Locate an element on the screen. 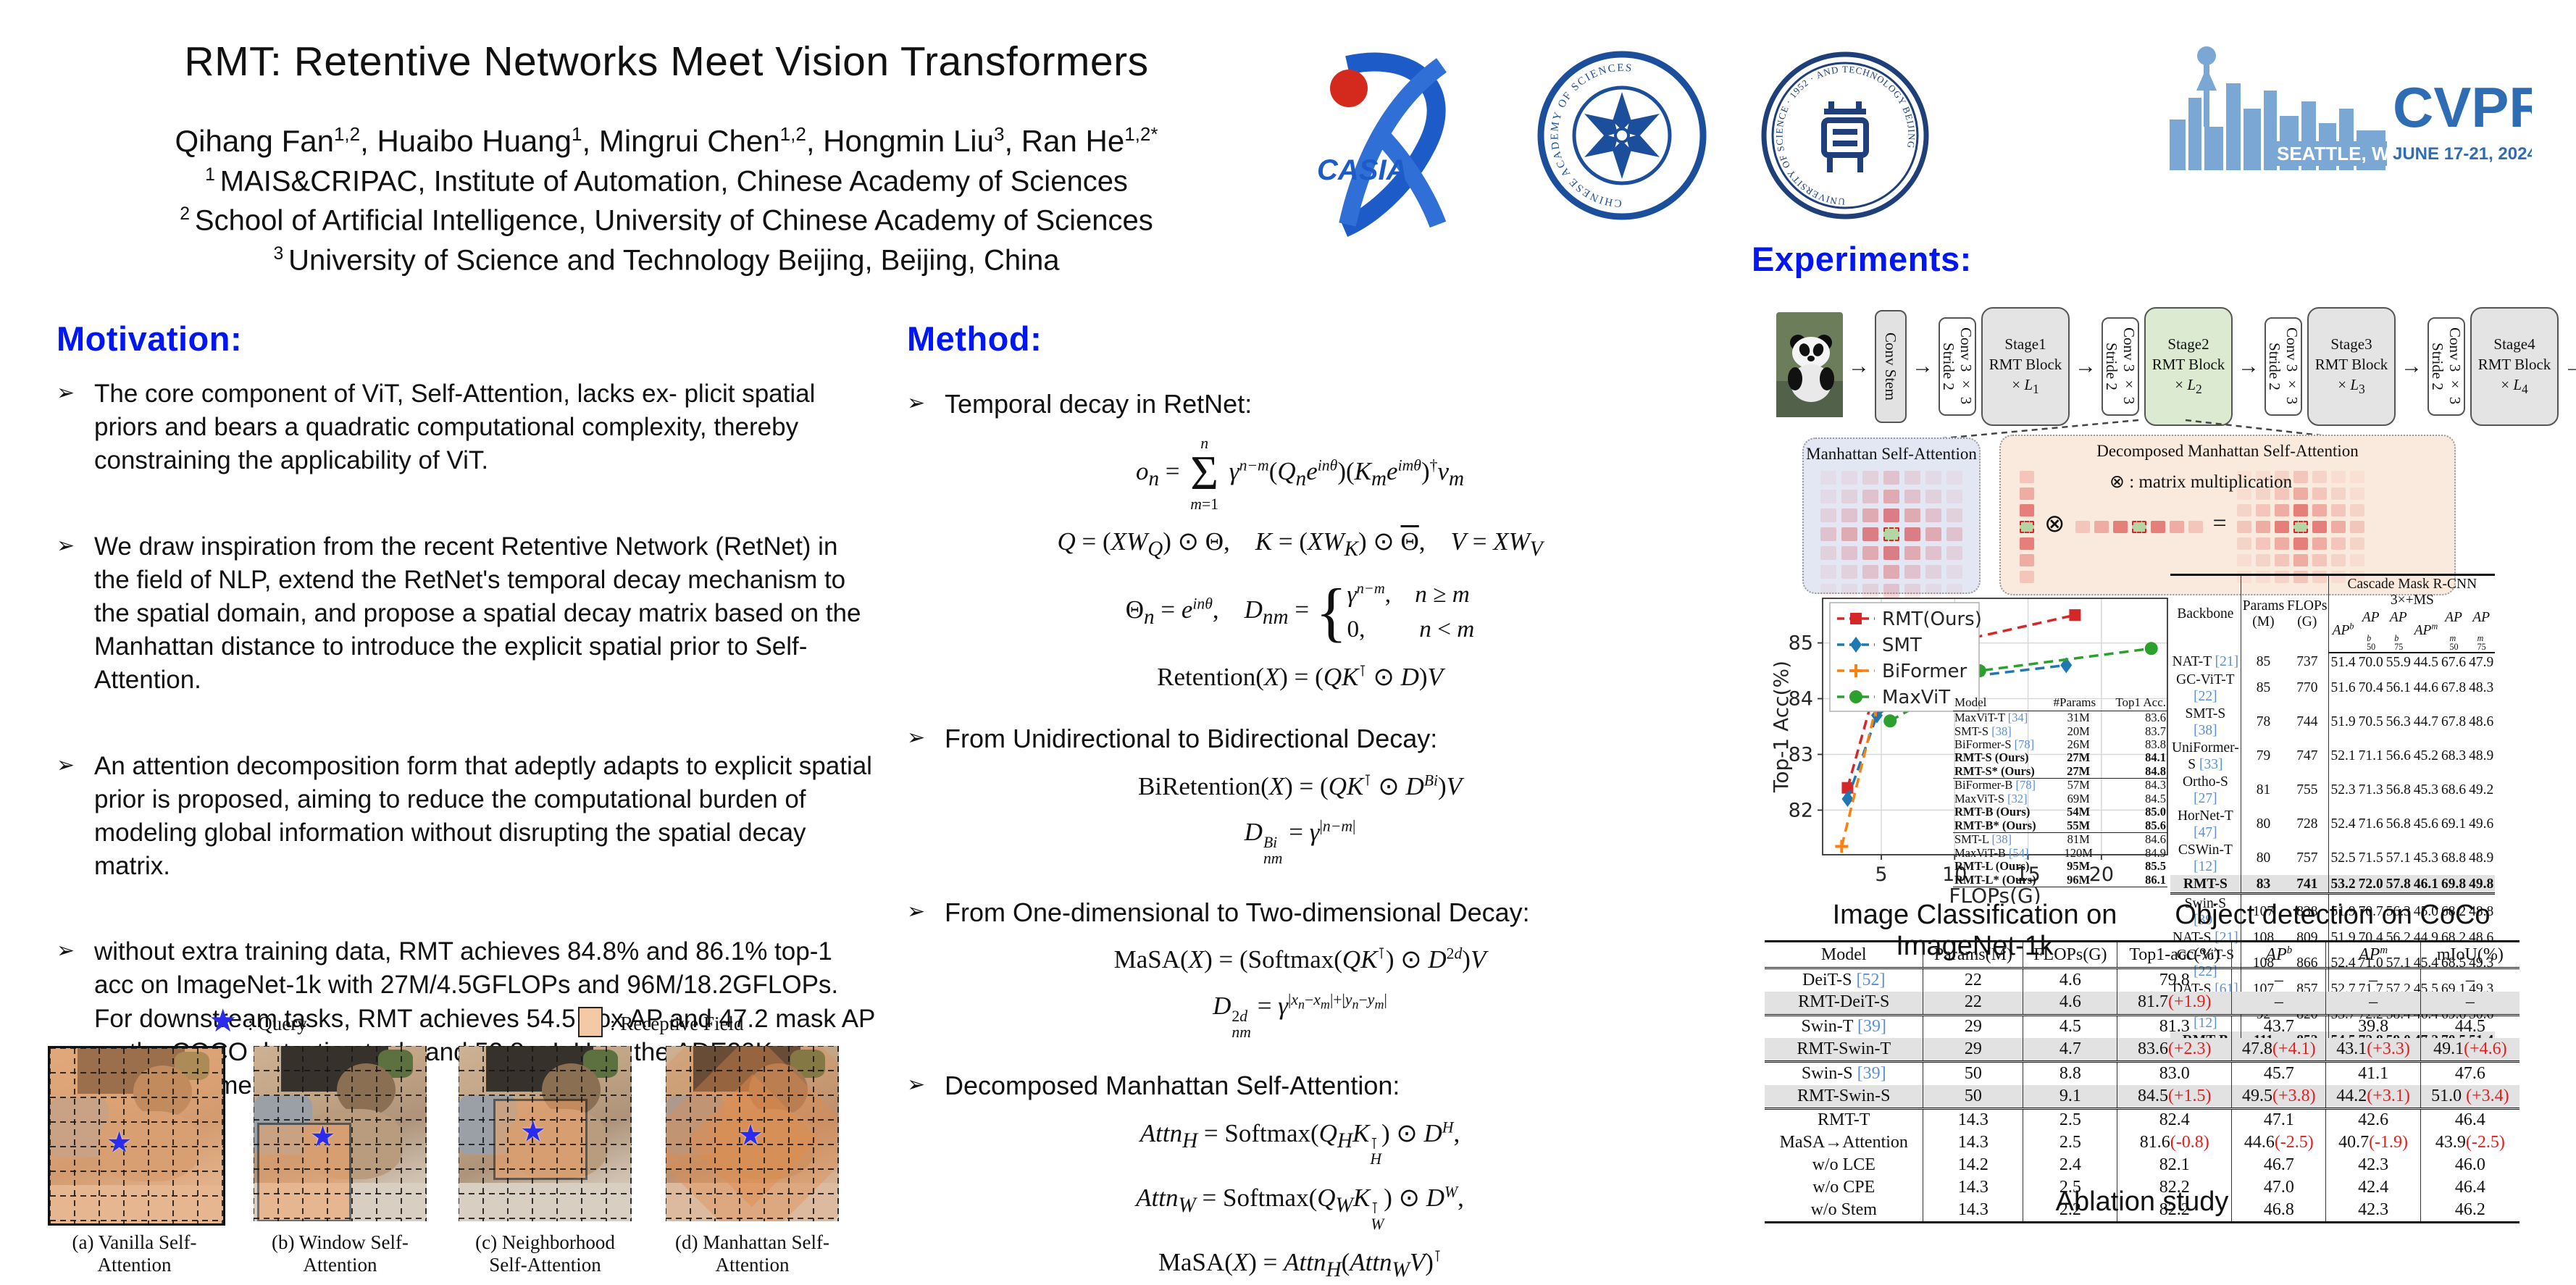 The height and width of the screenshot is (1285, 2576). table-cell: 69M is located at coordinates (2078, 798).